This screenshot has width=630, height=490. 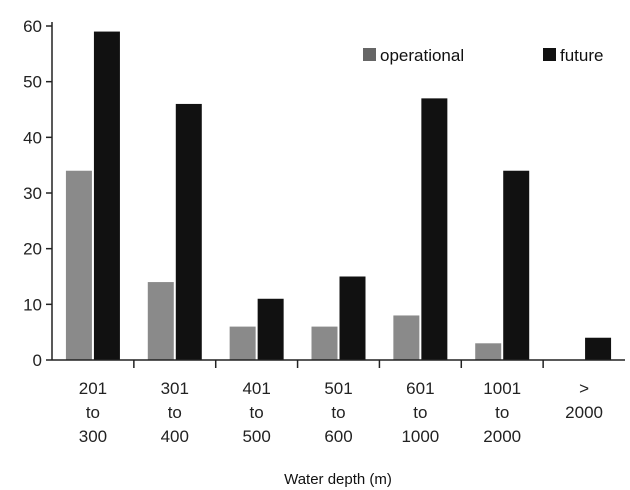 I want to click on x-tick-label: 301 to 400, so click(x=175, y=412).